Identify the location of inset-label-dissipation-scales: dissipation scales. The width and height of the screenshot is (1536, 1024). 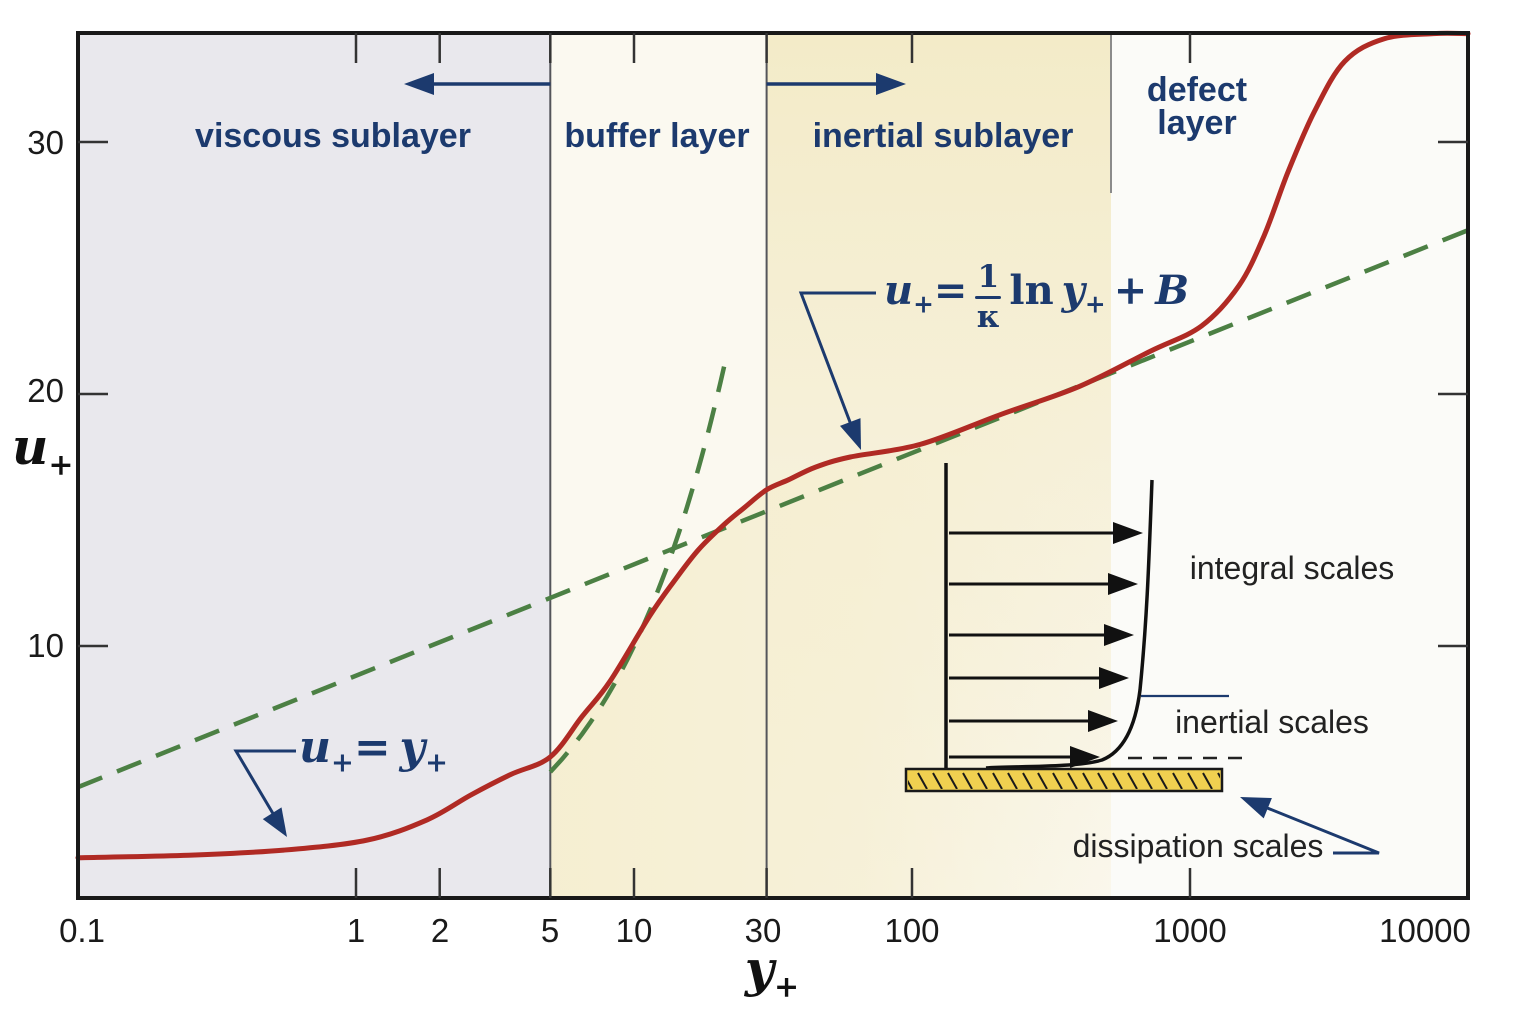
(1198, 846).